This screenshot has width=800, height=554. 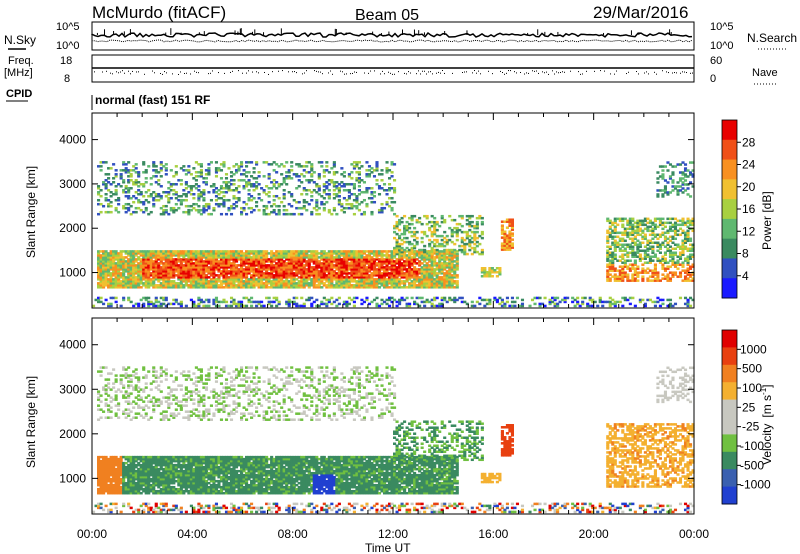 I want to click on freq-tick-top: 18, so click(x=66, y=61).